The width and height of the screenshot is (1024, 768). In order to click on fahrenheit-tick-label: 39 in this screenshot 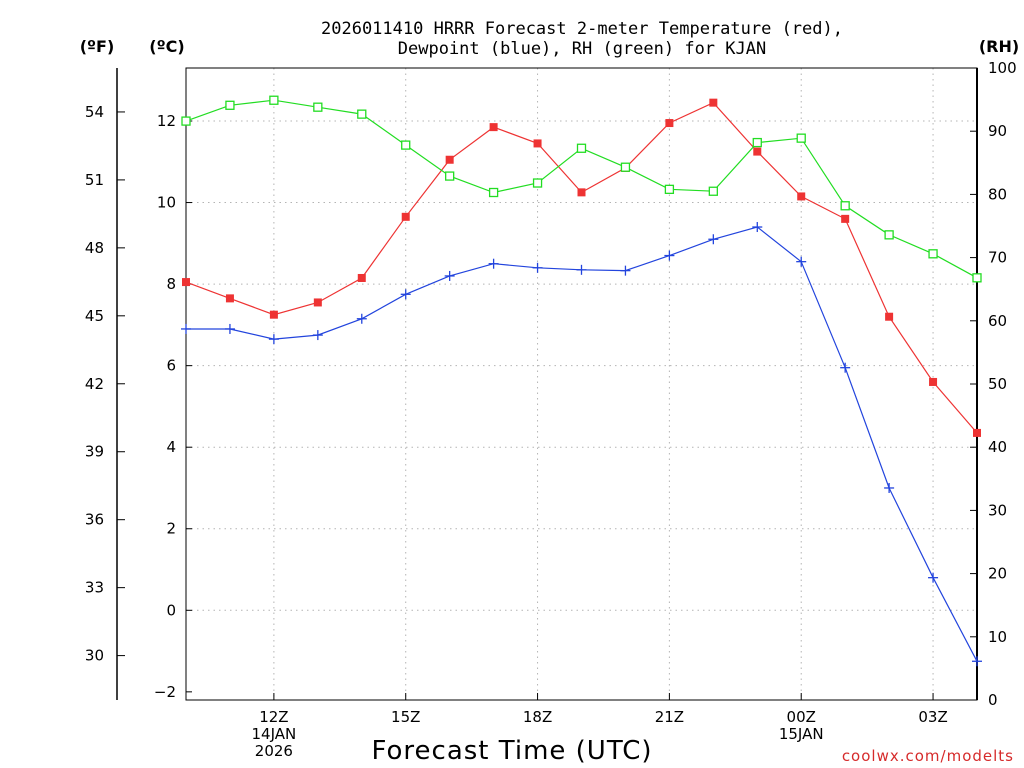, I will do `click(94, 452)`.